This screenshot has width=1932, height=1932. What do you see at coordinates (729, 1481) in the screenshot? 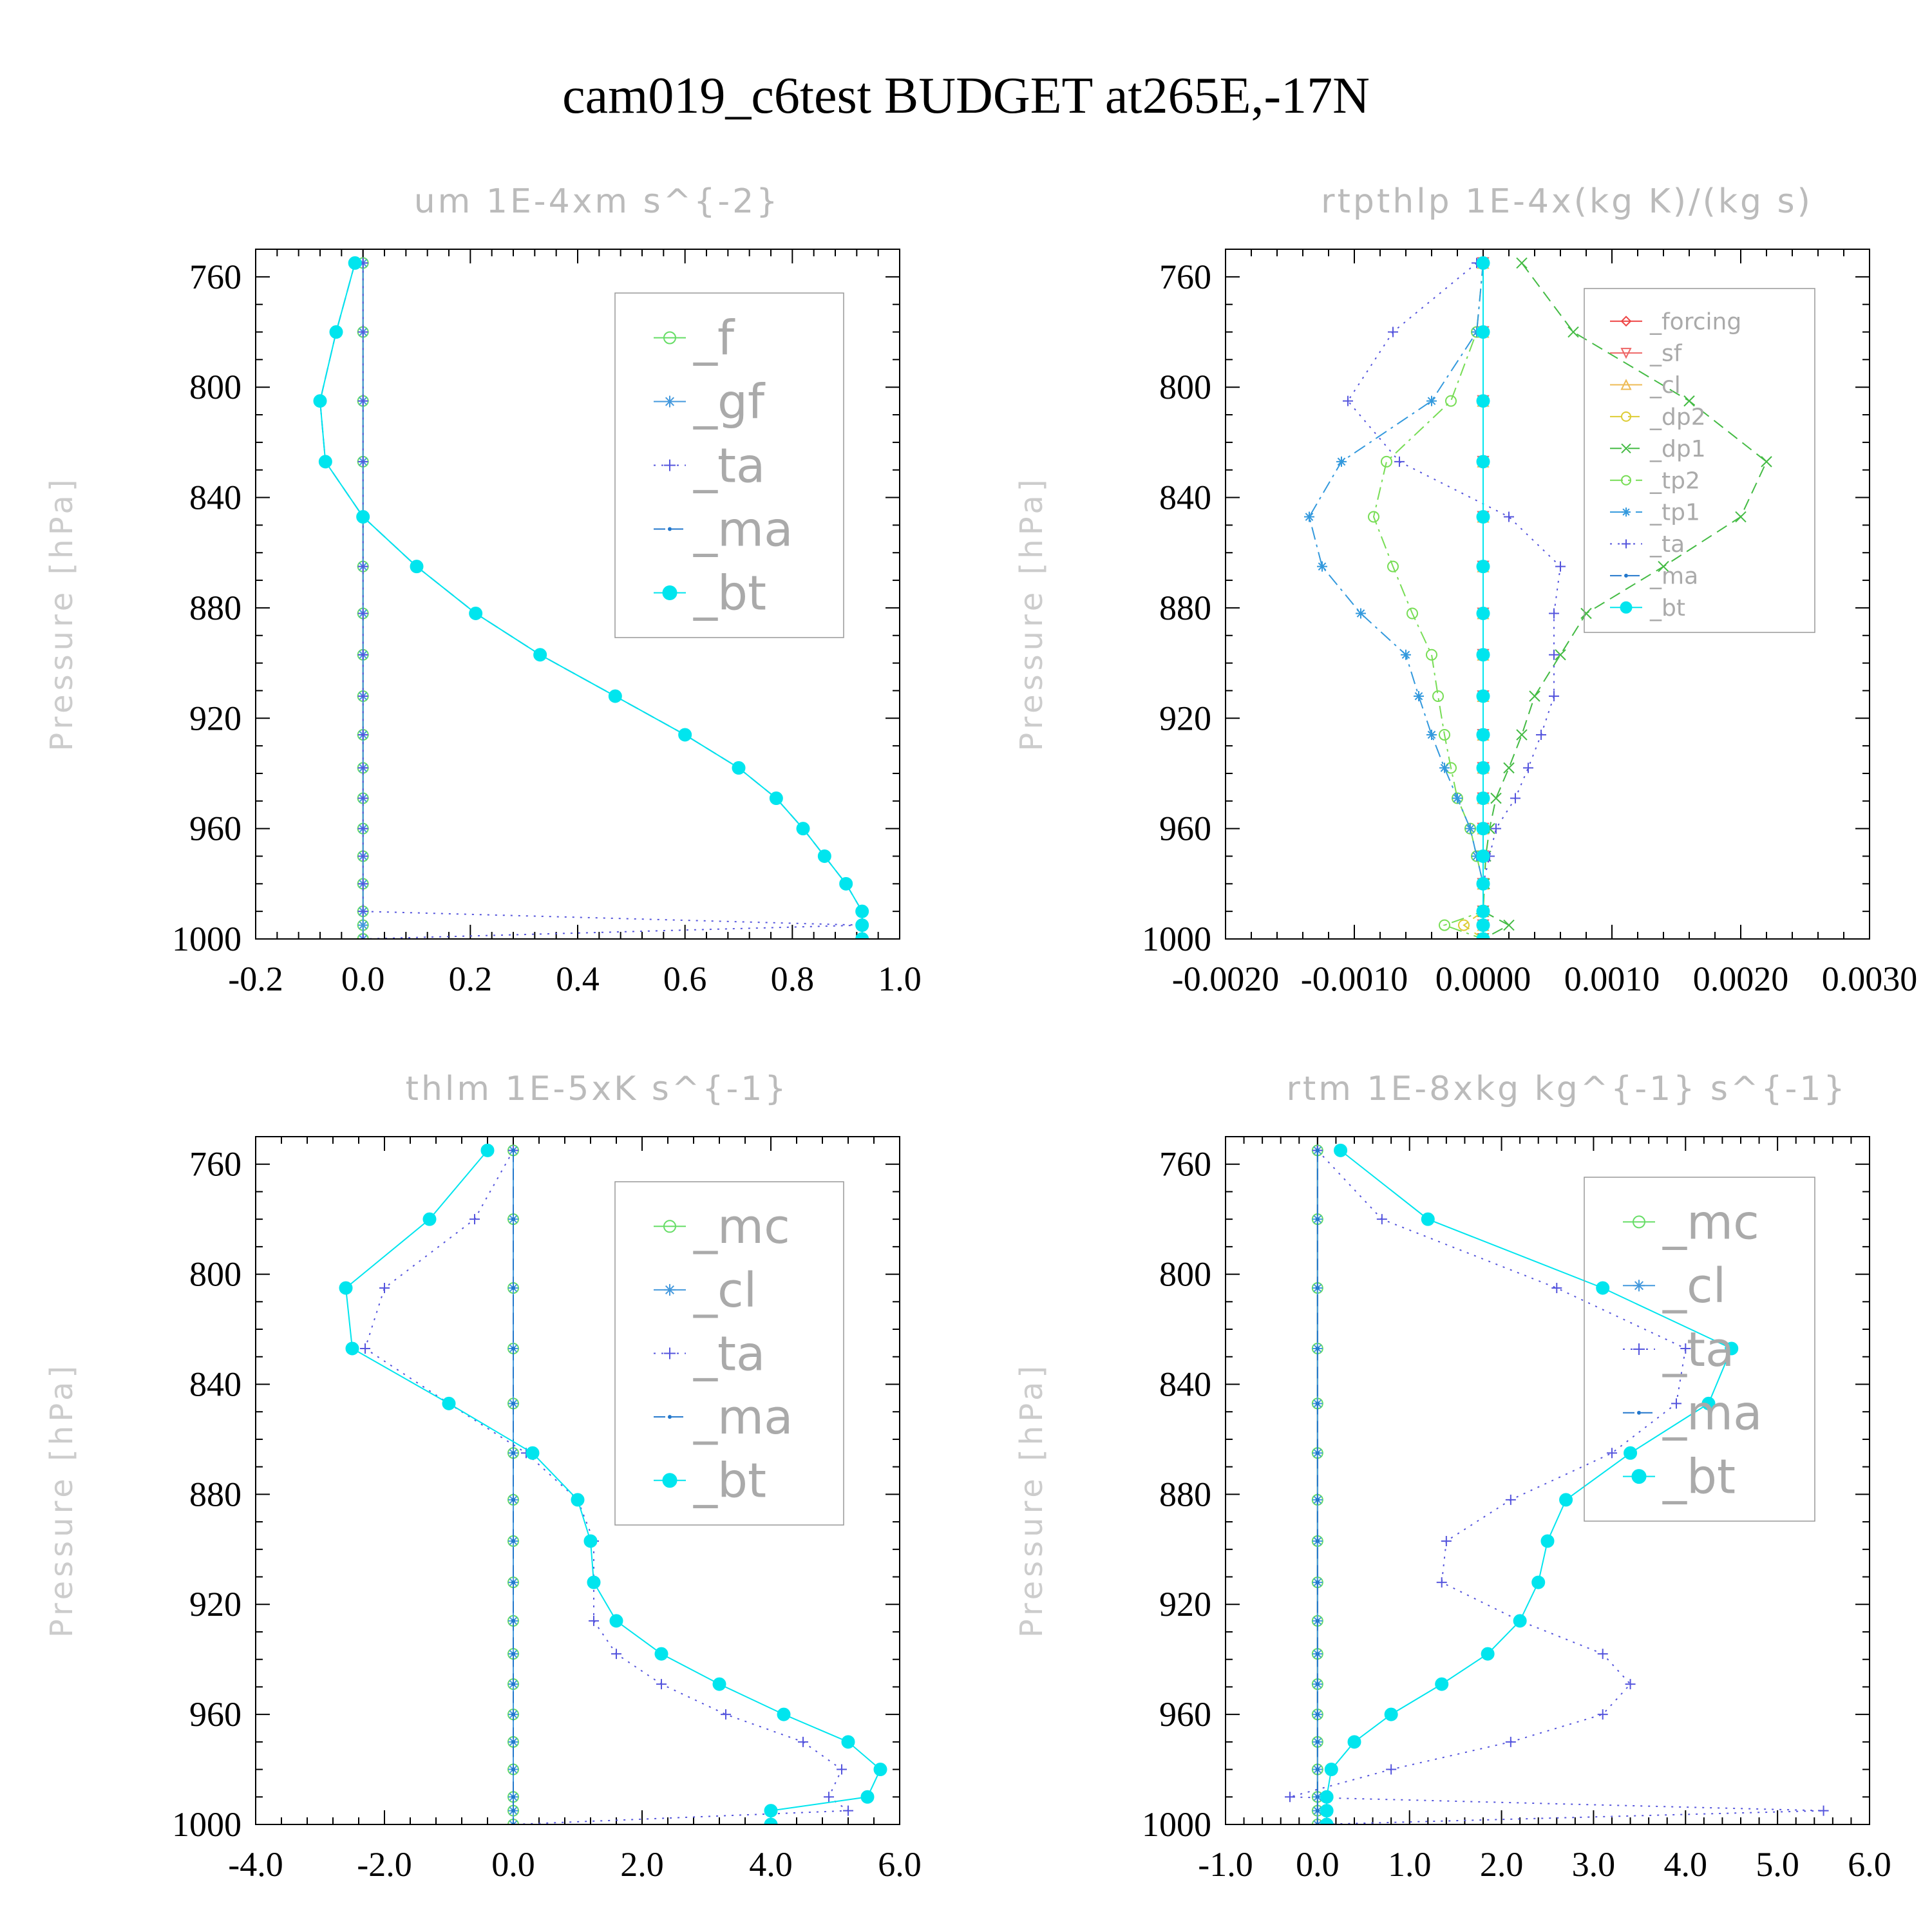
I see `legend-label: _bt` at bounding box center [729, 1481].